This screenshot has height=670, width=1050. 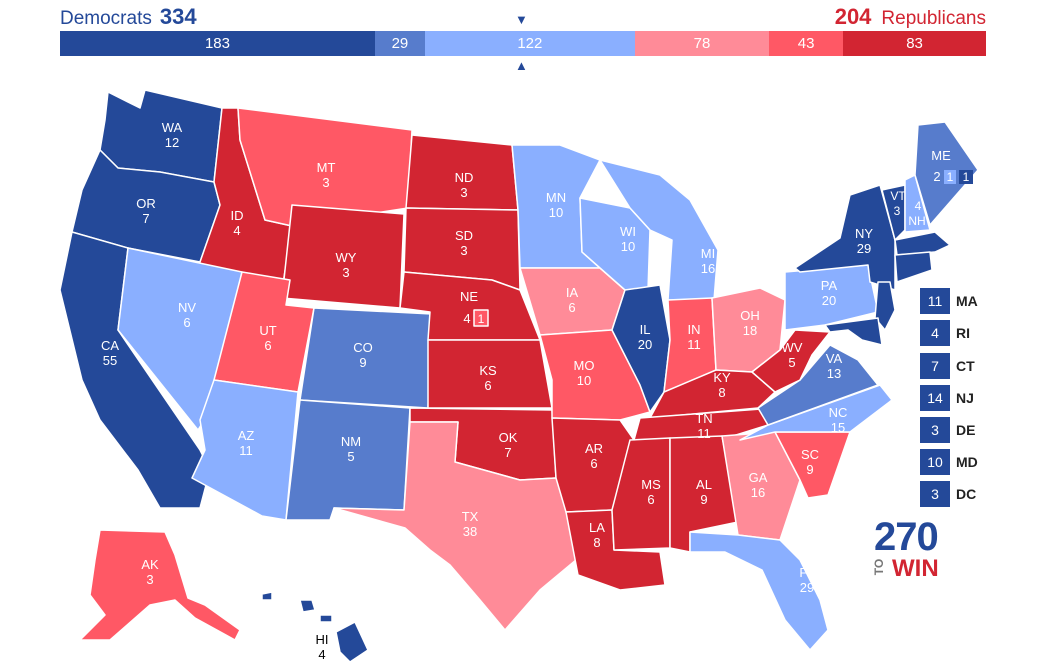 I want to click on bar-segment-lean-dem: 122, so click(x=529, y=43).